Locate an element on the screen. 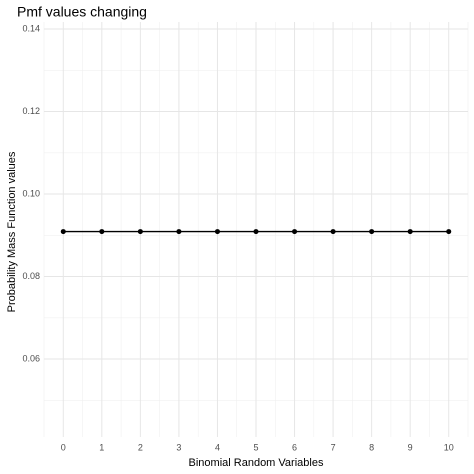 The width and height of the screenshot is (474, 474). x-axis-label: Binomial Random Variables is located at coordinates (256, 463).